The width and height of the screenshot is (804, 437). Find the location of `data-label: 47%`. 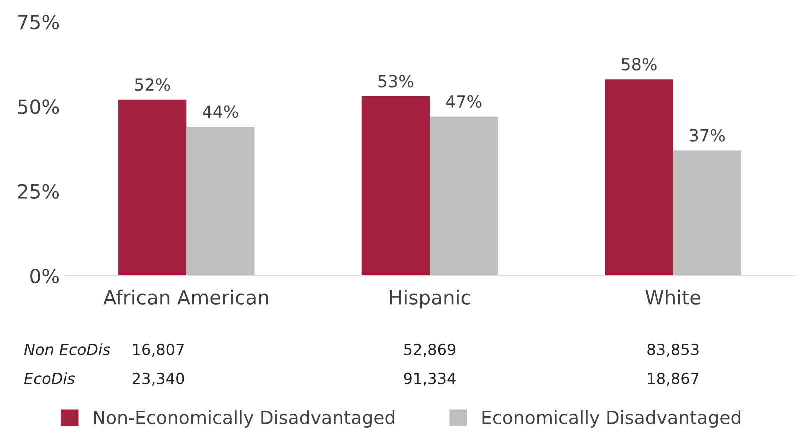

data-label: 47% is located at coordinates (464, 101).